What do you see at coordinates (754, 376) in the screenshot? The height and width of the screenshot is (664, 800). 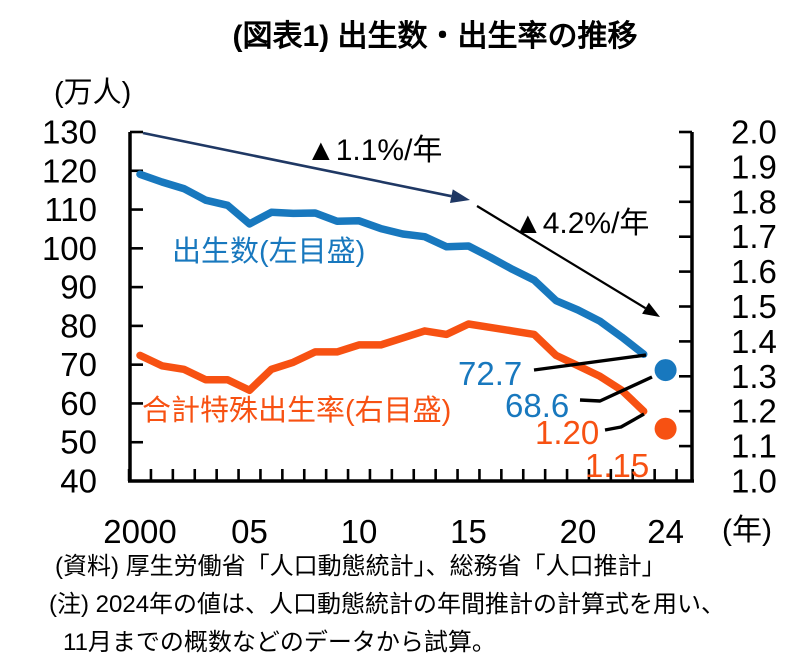 I see `y-right-tick-label: 1.3` at bounding box center [754, 376].